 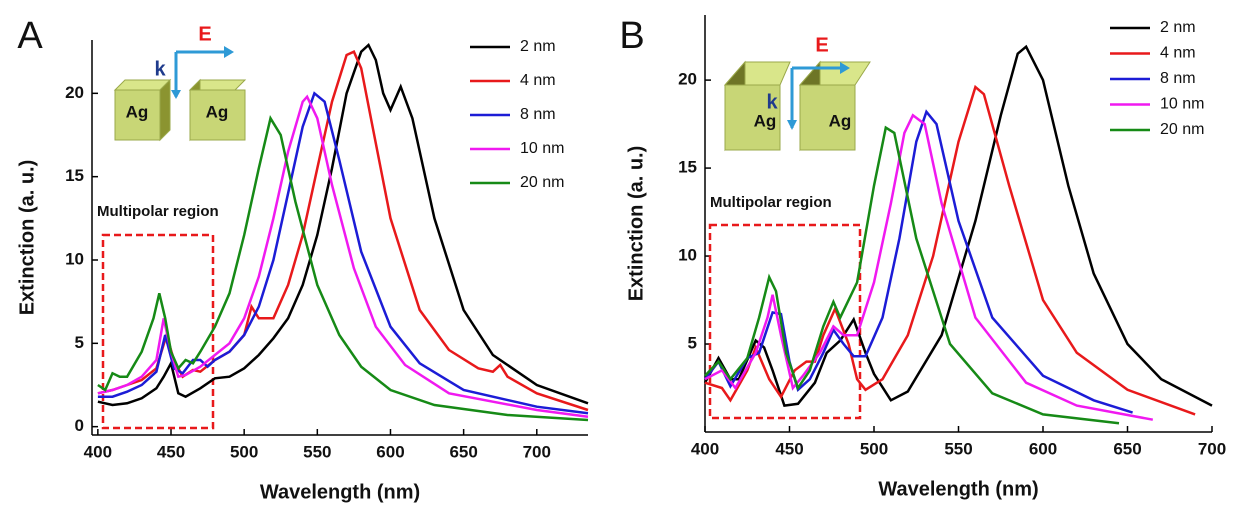 What do you see at coordinates (30, 36) in the screenshot?
I see `panel-label: A` at bounding box center [30, 36].